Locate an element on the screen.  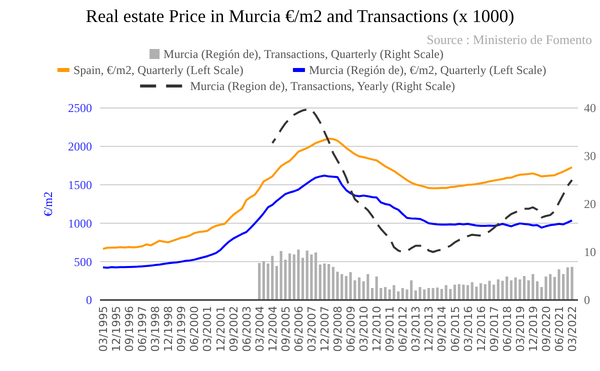
x-tick-label: 03/2013 is located at coordinates (416, 329).